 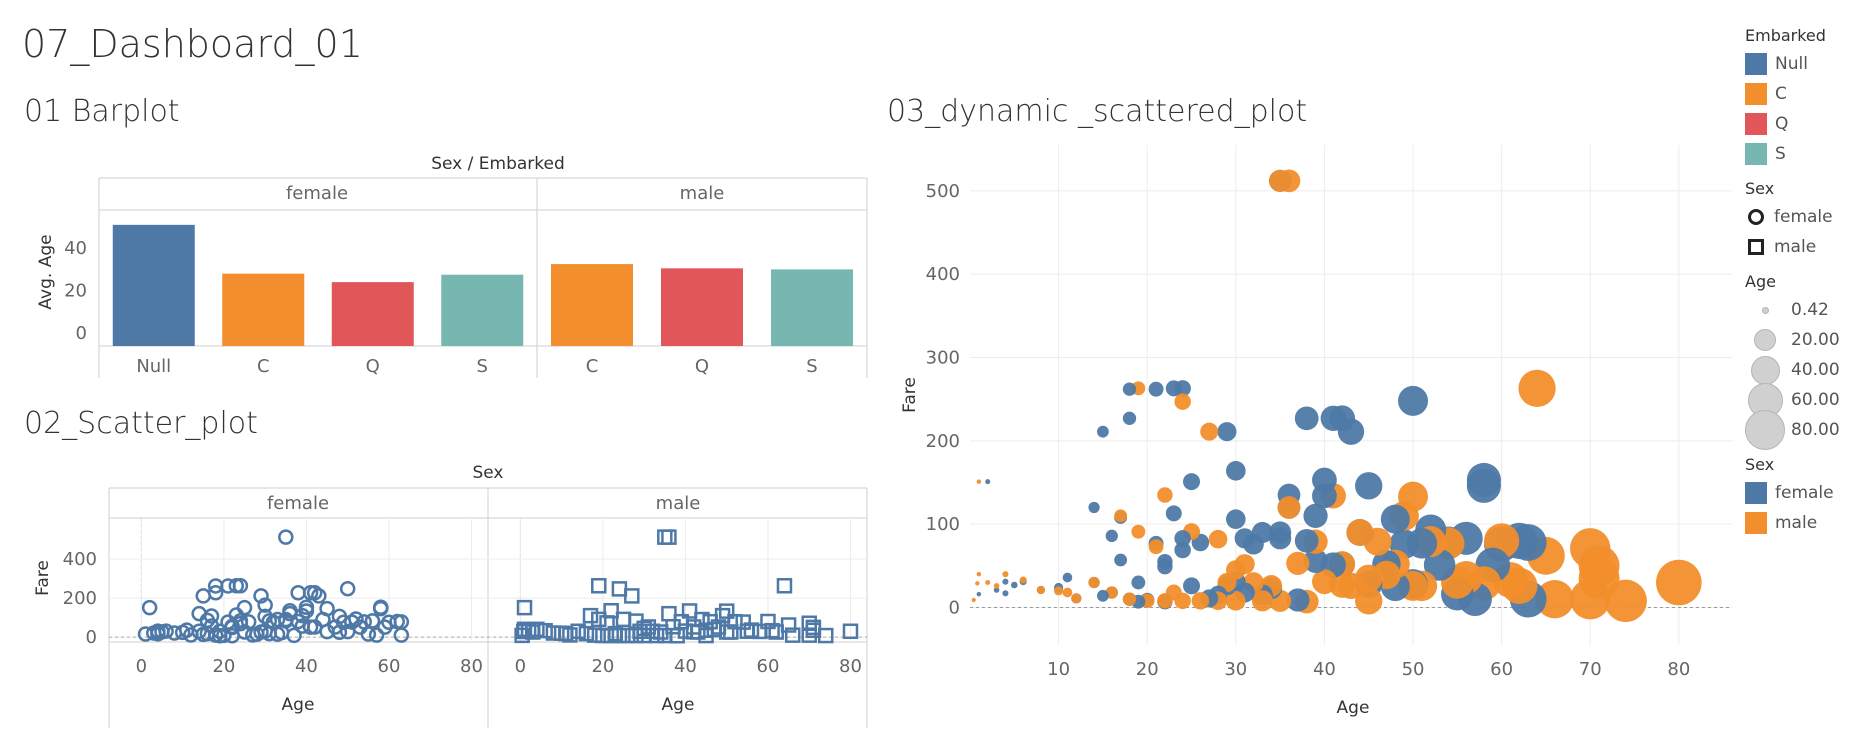 I want to click on legend-color-item-female: female, so click(x=1807, y=493).